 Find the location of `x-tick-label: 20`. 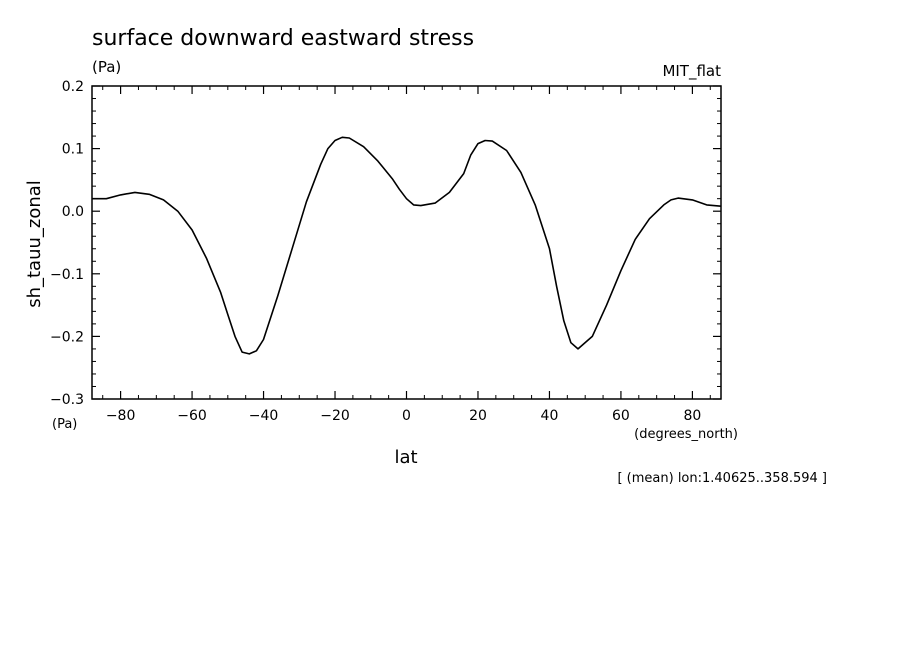

x-tick-label: 20 is located at coordinates (478, 416).